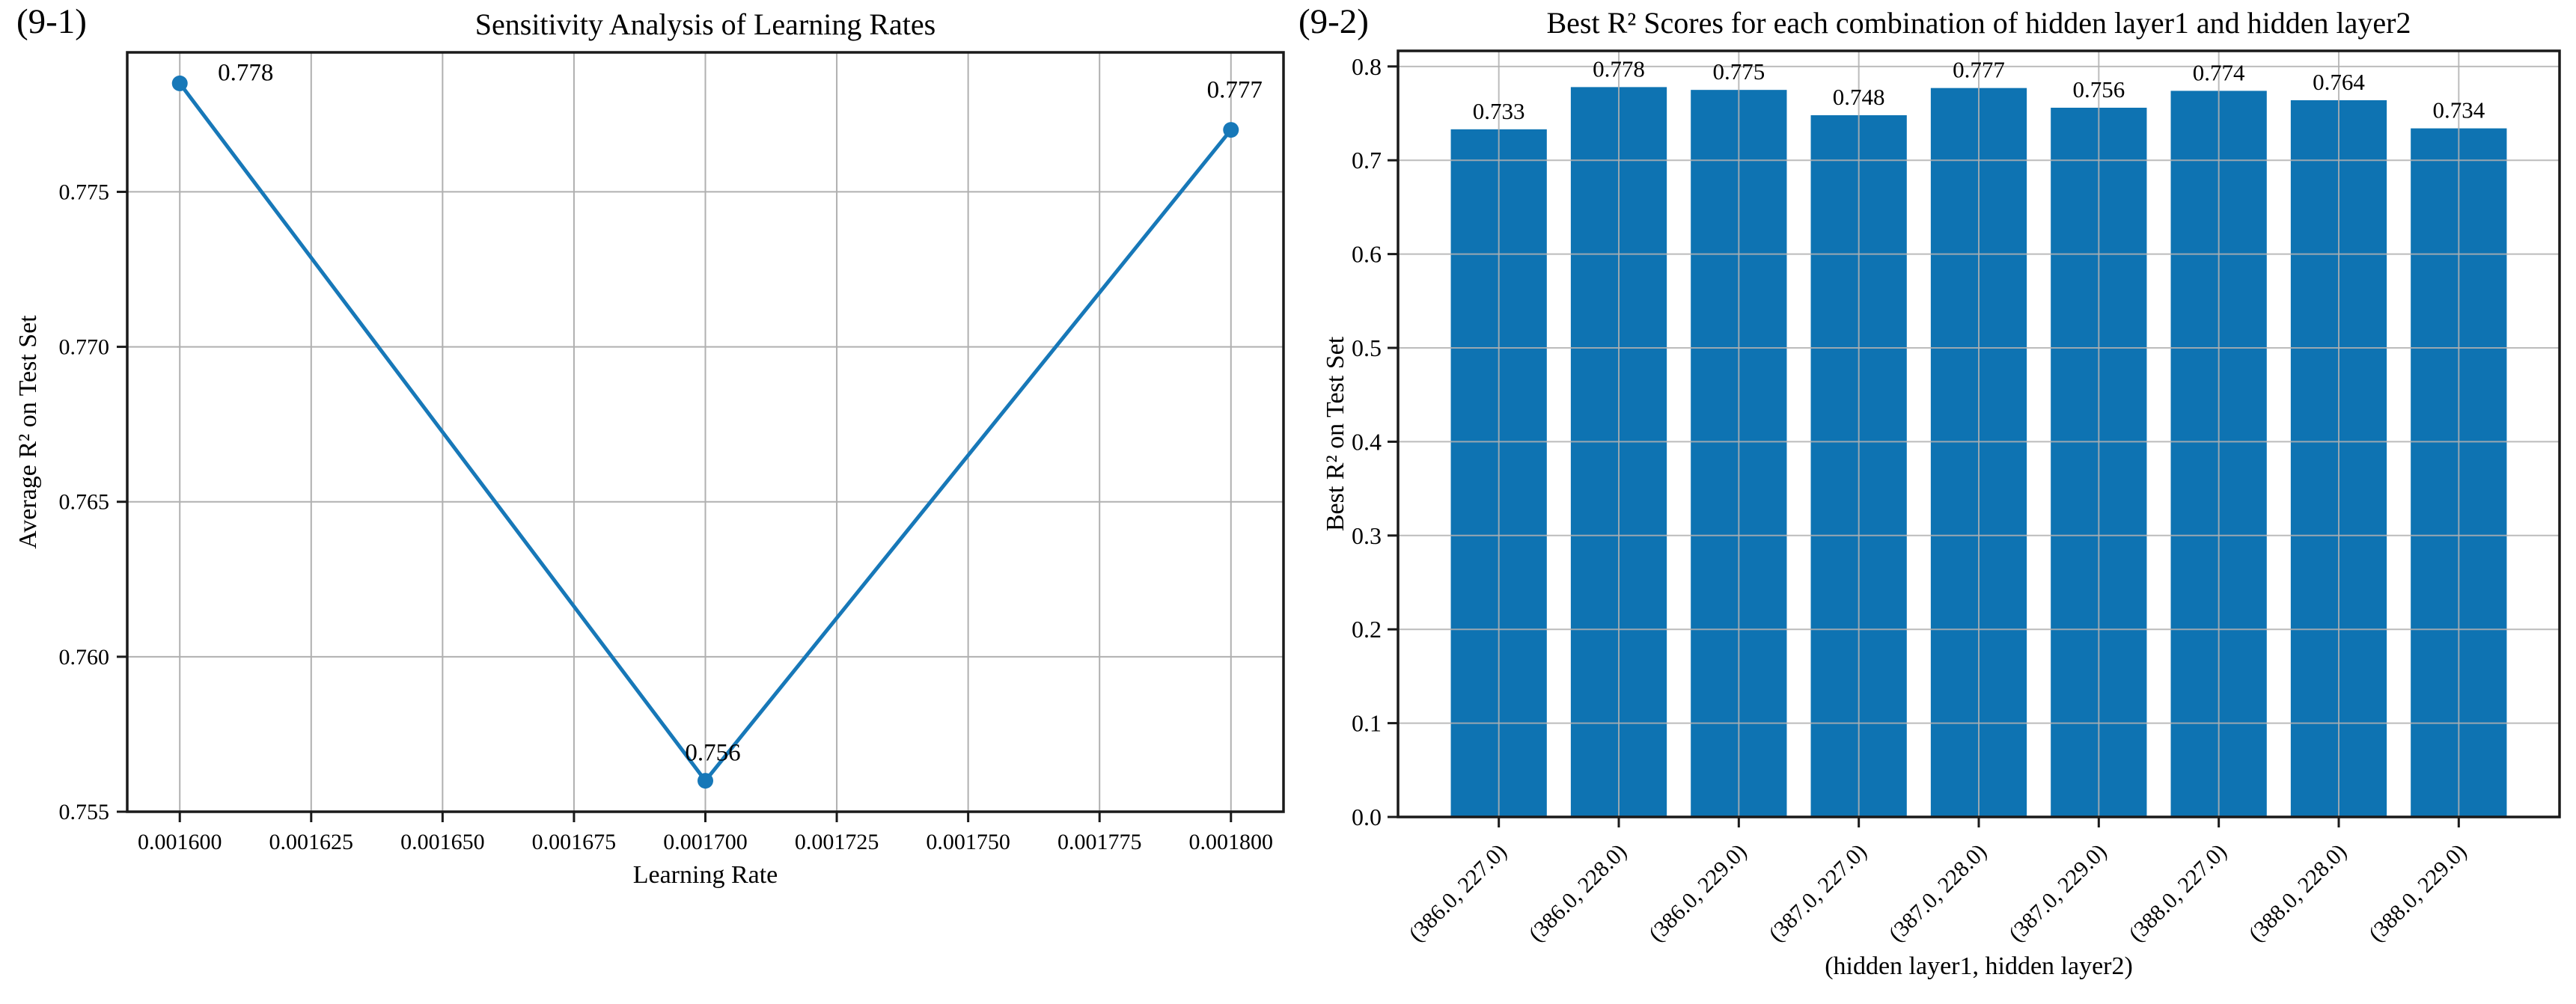  What do you see at coordinates (28, 432) in the screenshot?
I see `y-axis-label: Average R² on Test Set` at bounding box center [28, 432].